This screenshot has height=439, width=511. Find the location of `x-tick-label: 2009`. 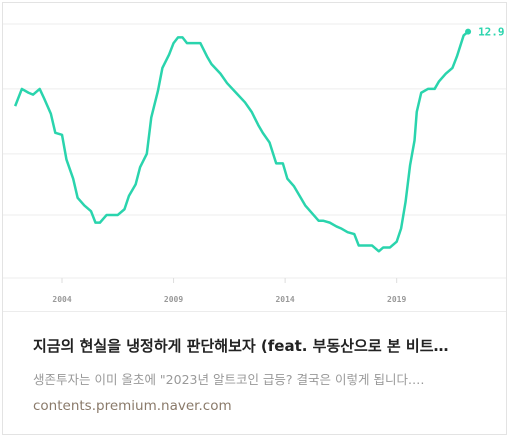

x-tick-label: 2009 is located at coordinates (173, 299).